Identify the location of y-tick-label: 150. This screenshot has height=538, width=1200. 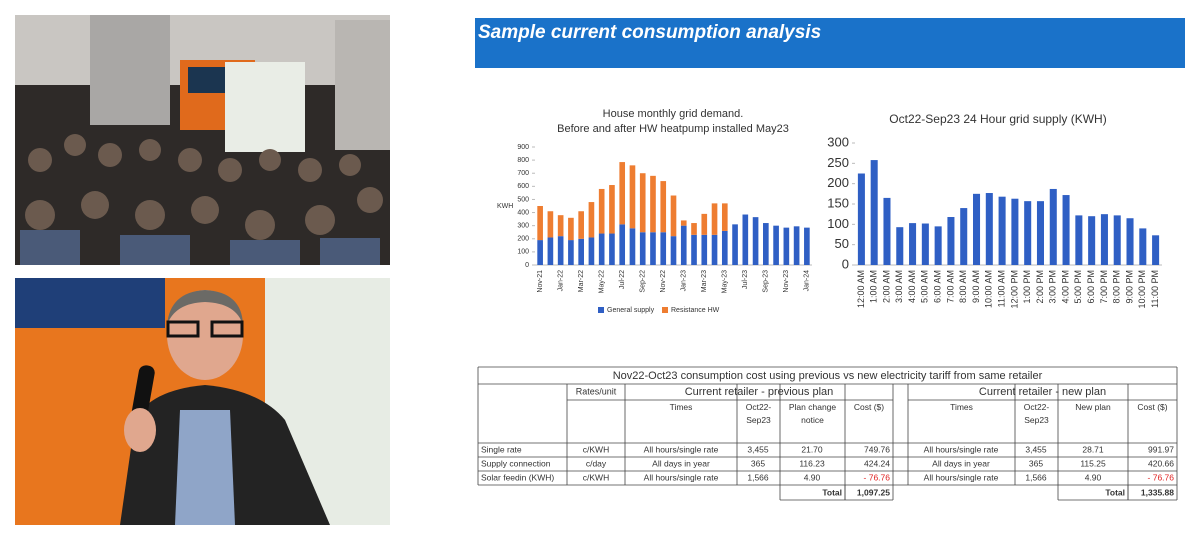
(838, 202).